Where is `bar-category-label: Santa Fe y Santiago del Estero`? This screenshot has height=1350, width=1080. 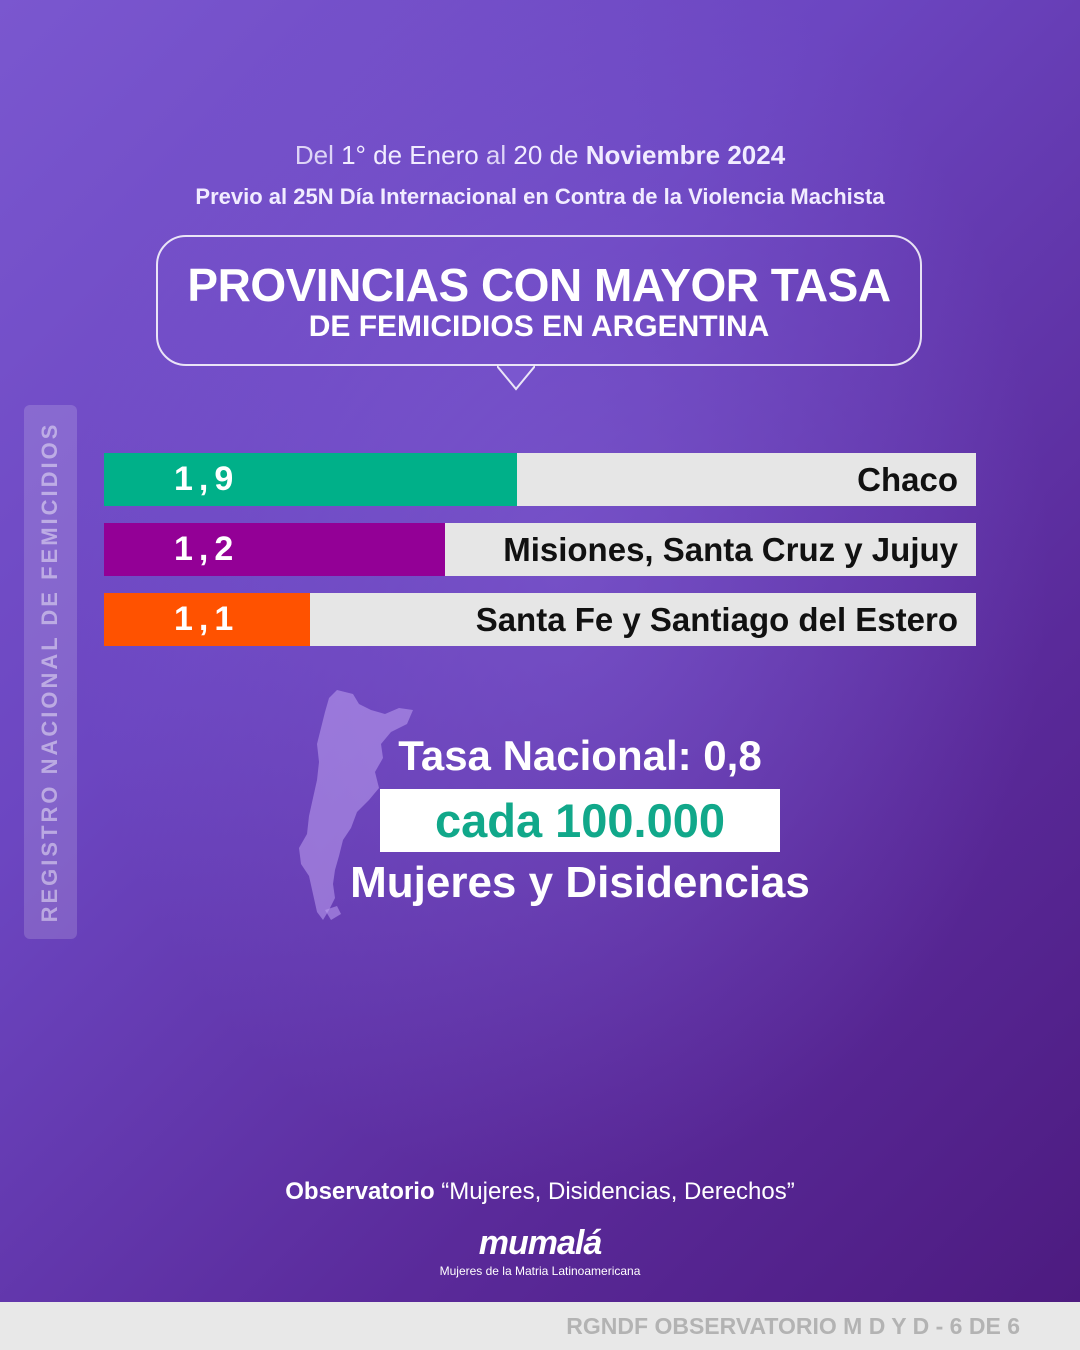
bar-category-label: Santa Fe y Santiago del Estero is located at coordinates (716, 619).